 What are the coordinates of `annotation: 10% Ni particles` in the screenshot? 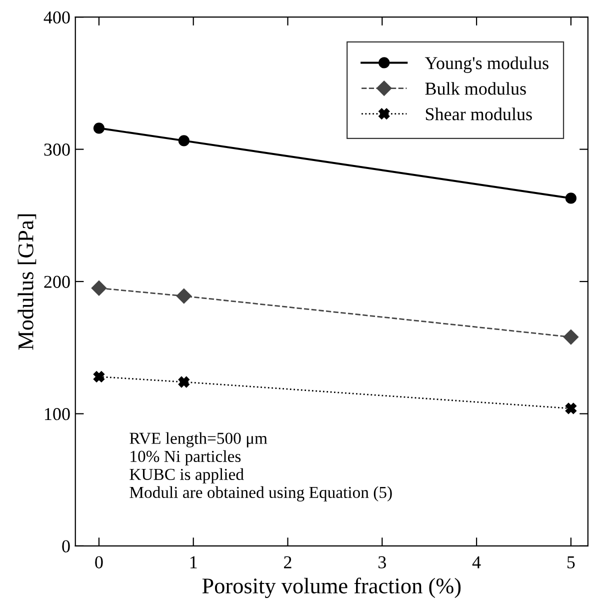 It's located at (185, 458).